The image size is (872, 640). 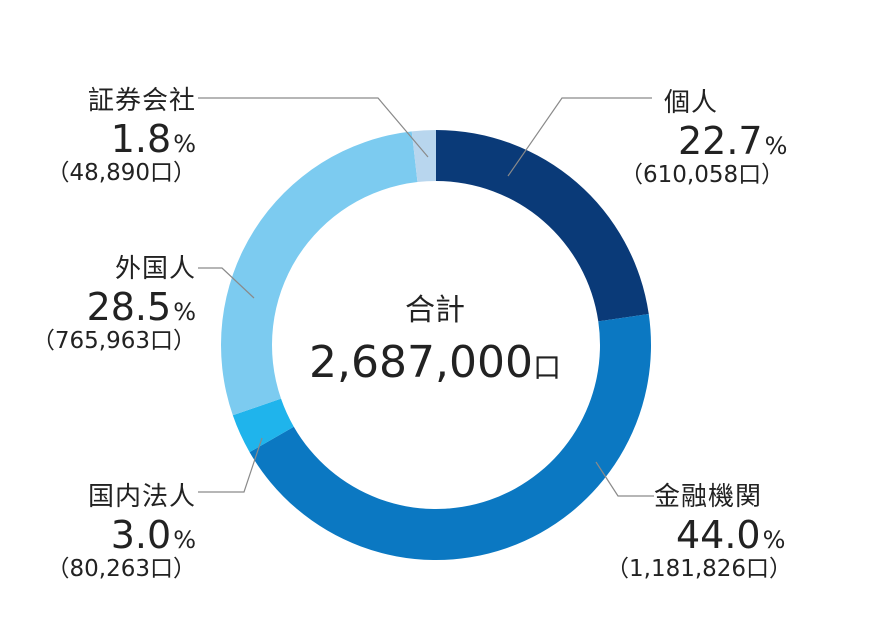 What do you see at coordinates (141, 101) in the screenshot?
I see `slice-name: 証券会社` at bounding box center [141, 101].